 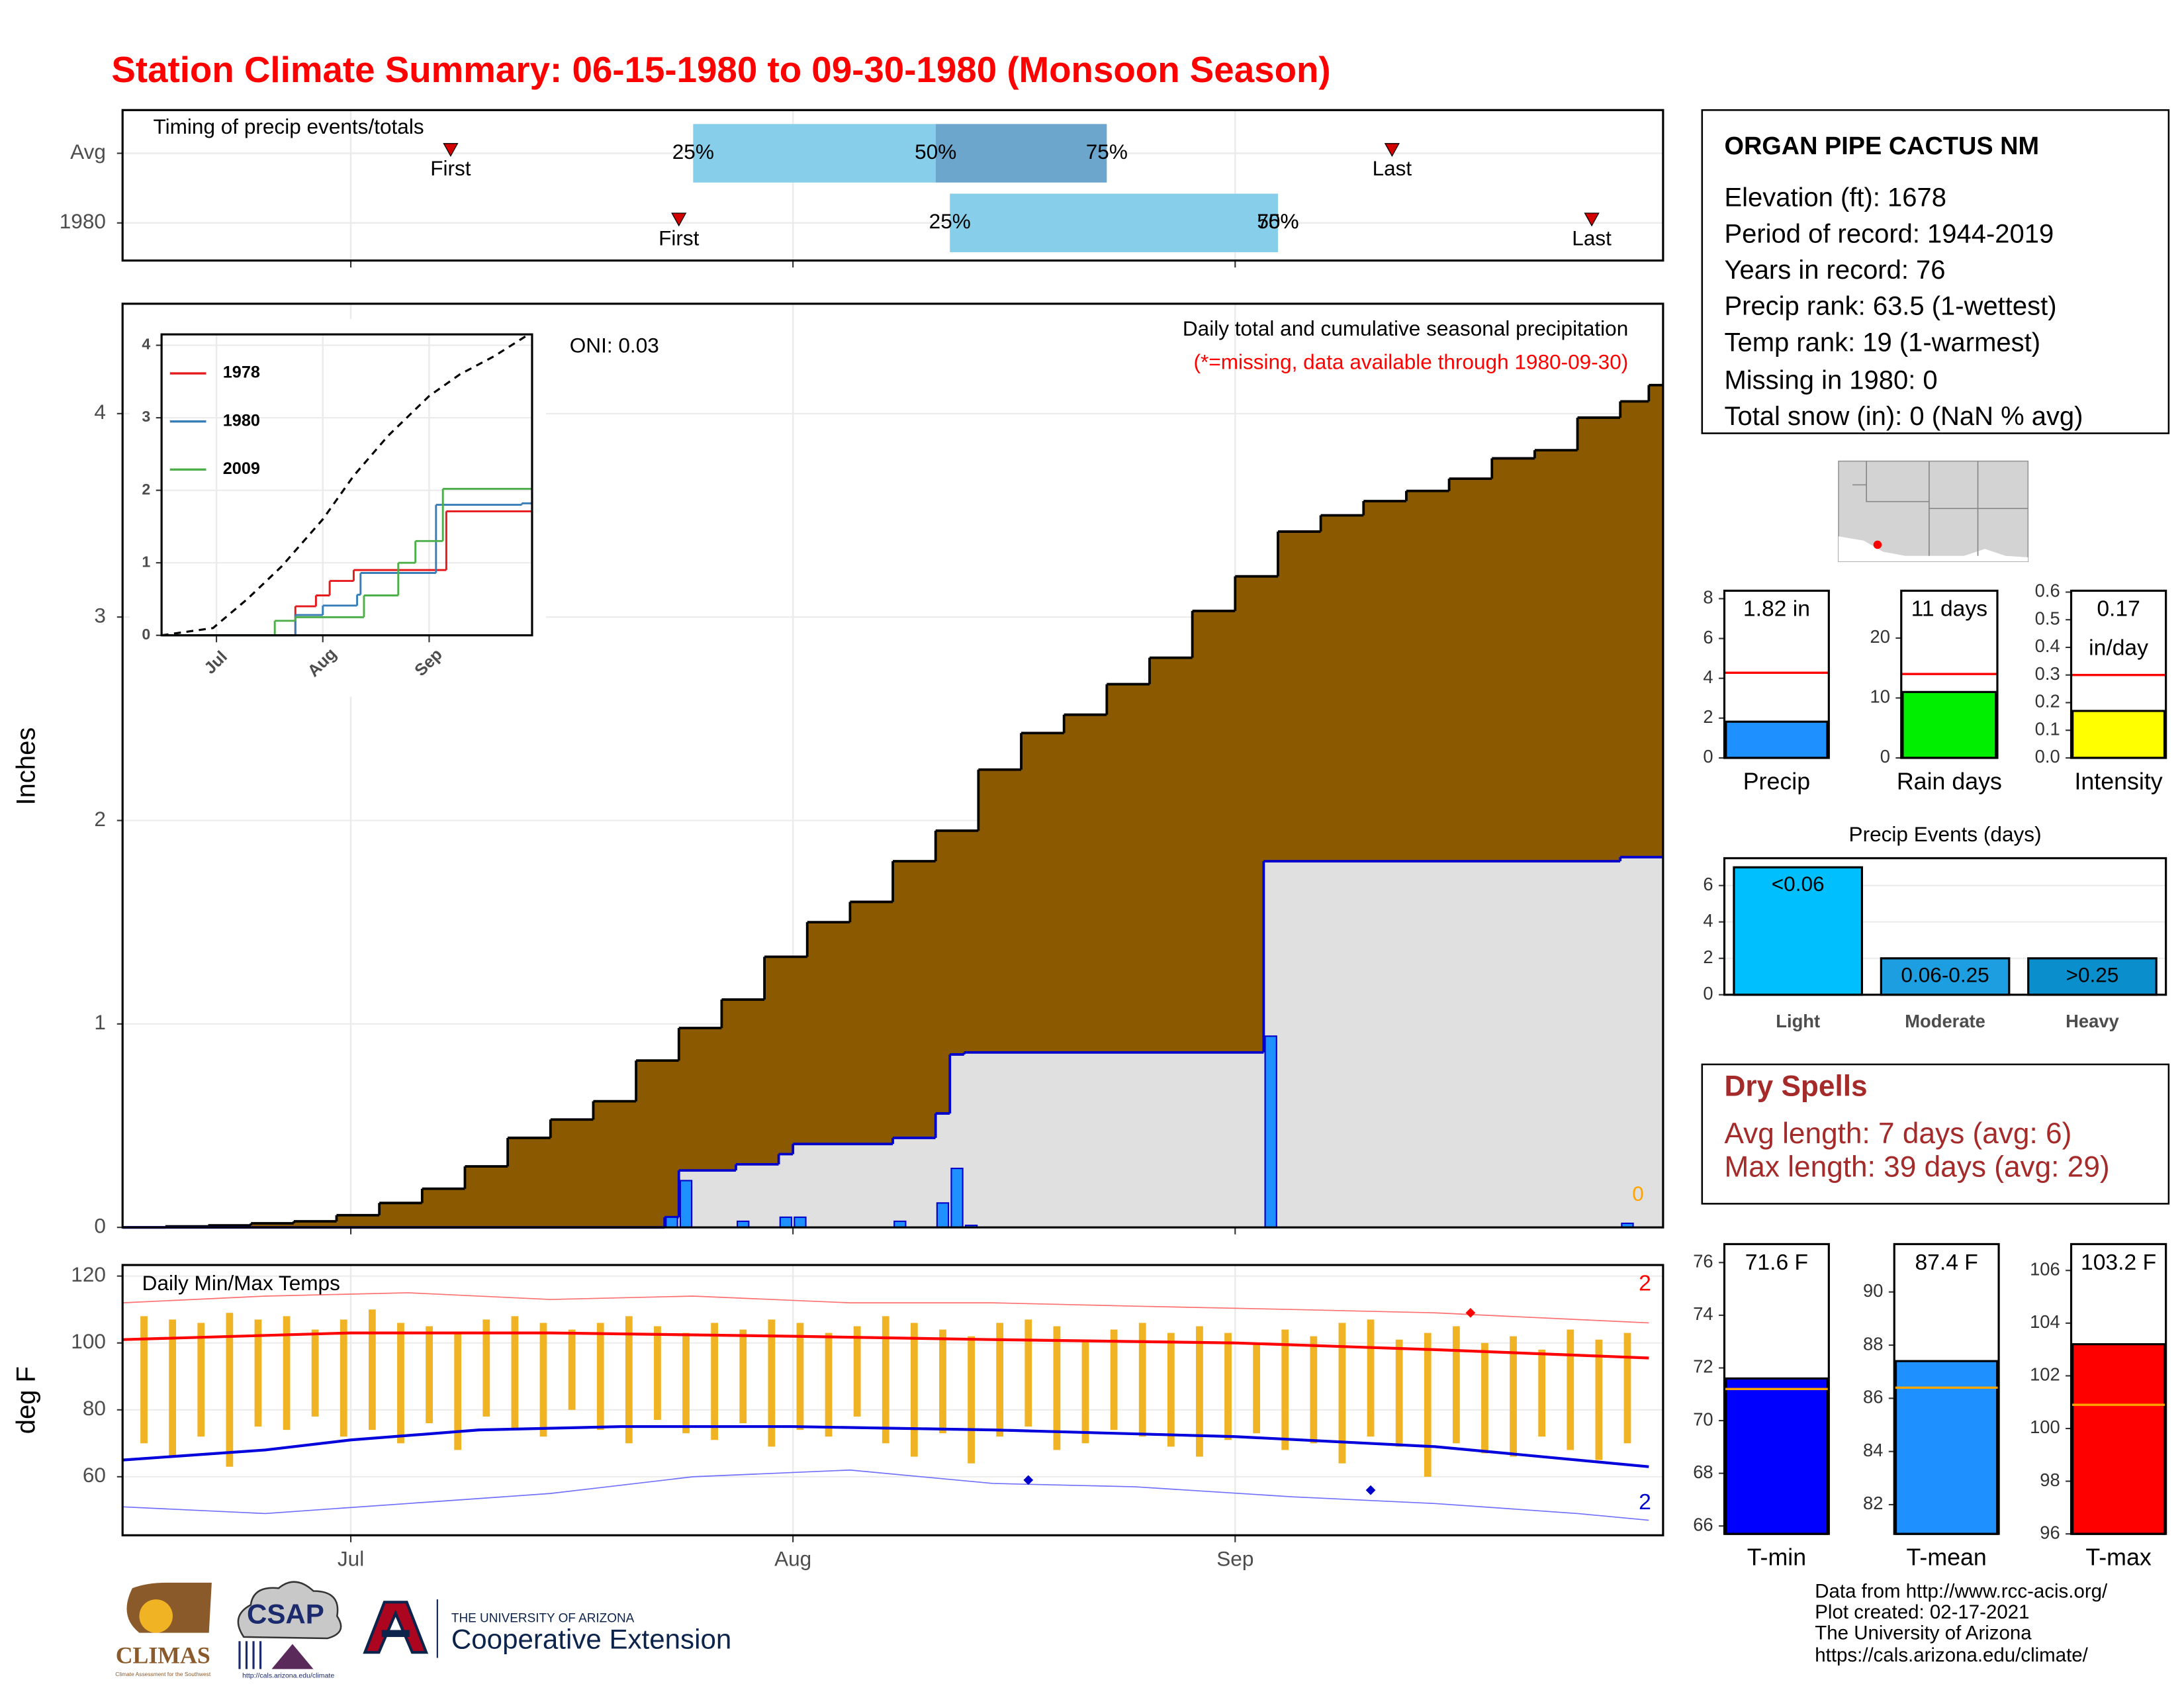 I want to click on y-axis-label: Inches, so click(x=26, y=766).